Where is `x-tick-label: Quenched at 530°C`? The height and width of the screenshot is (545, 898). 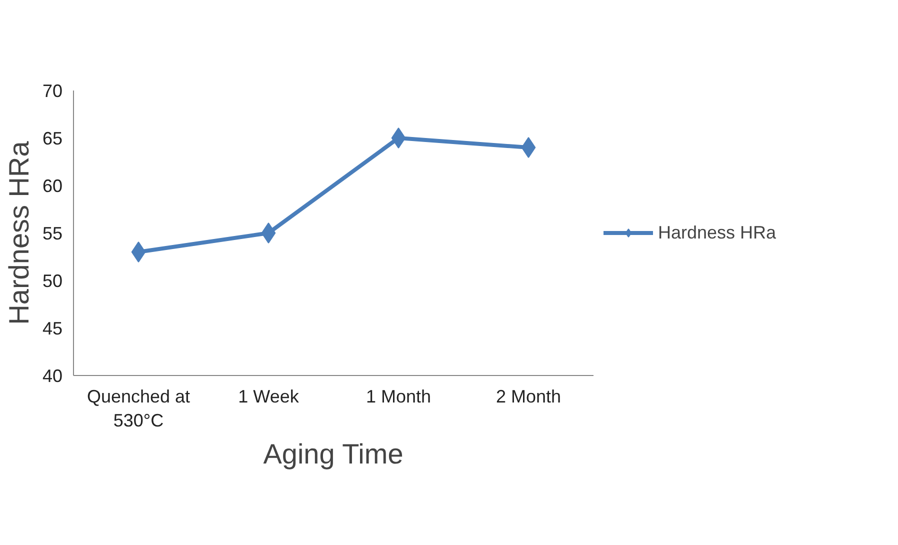 x-tick-label: Quenched at 530°C is located at coordinates (138, 408).